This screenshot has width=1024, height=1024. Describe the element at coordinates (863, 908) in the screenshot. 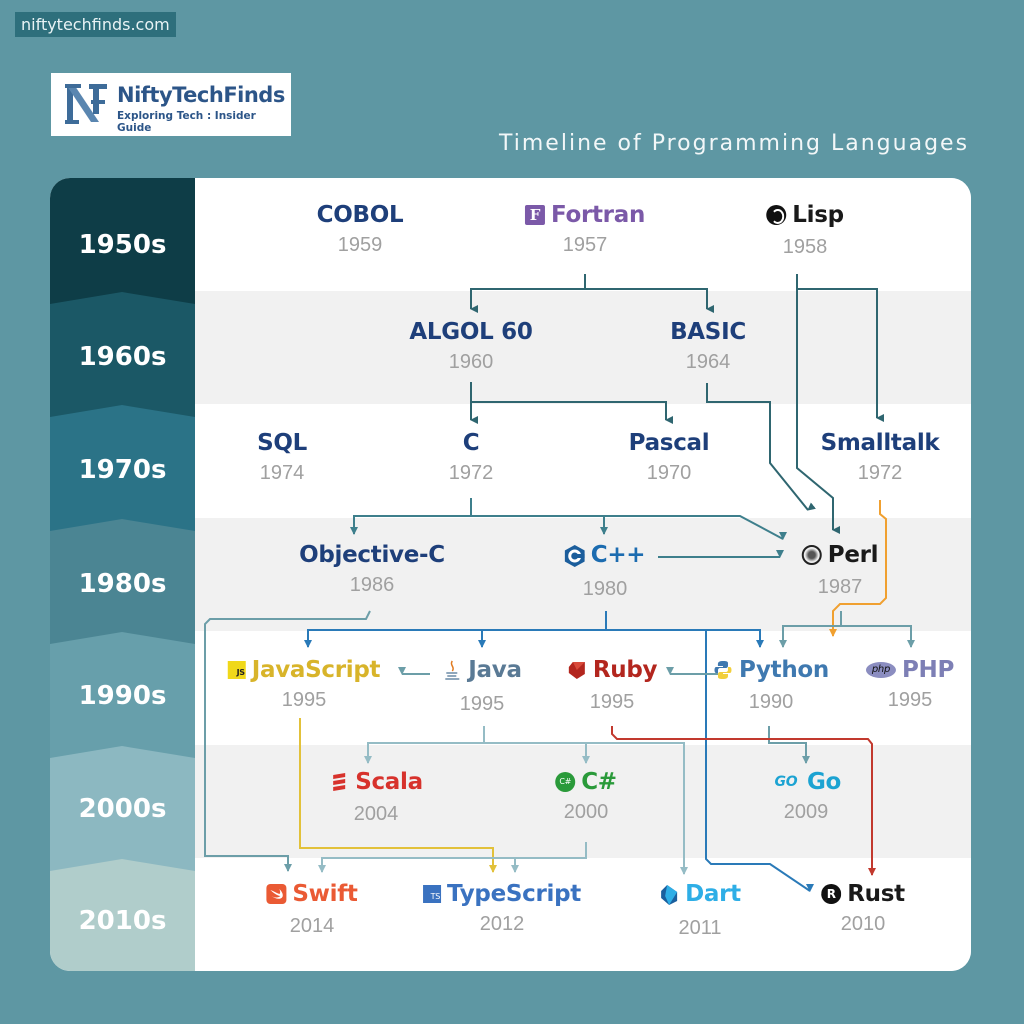

I see `lang-rust: R Rust 2010` at that location.